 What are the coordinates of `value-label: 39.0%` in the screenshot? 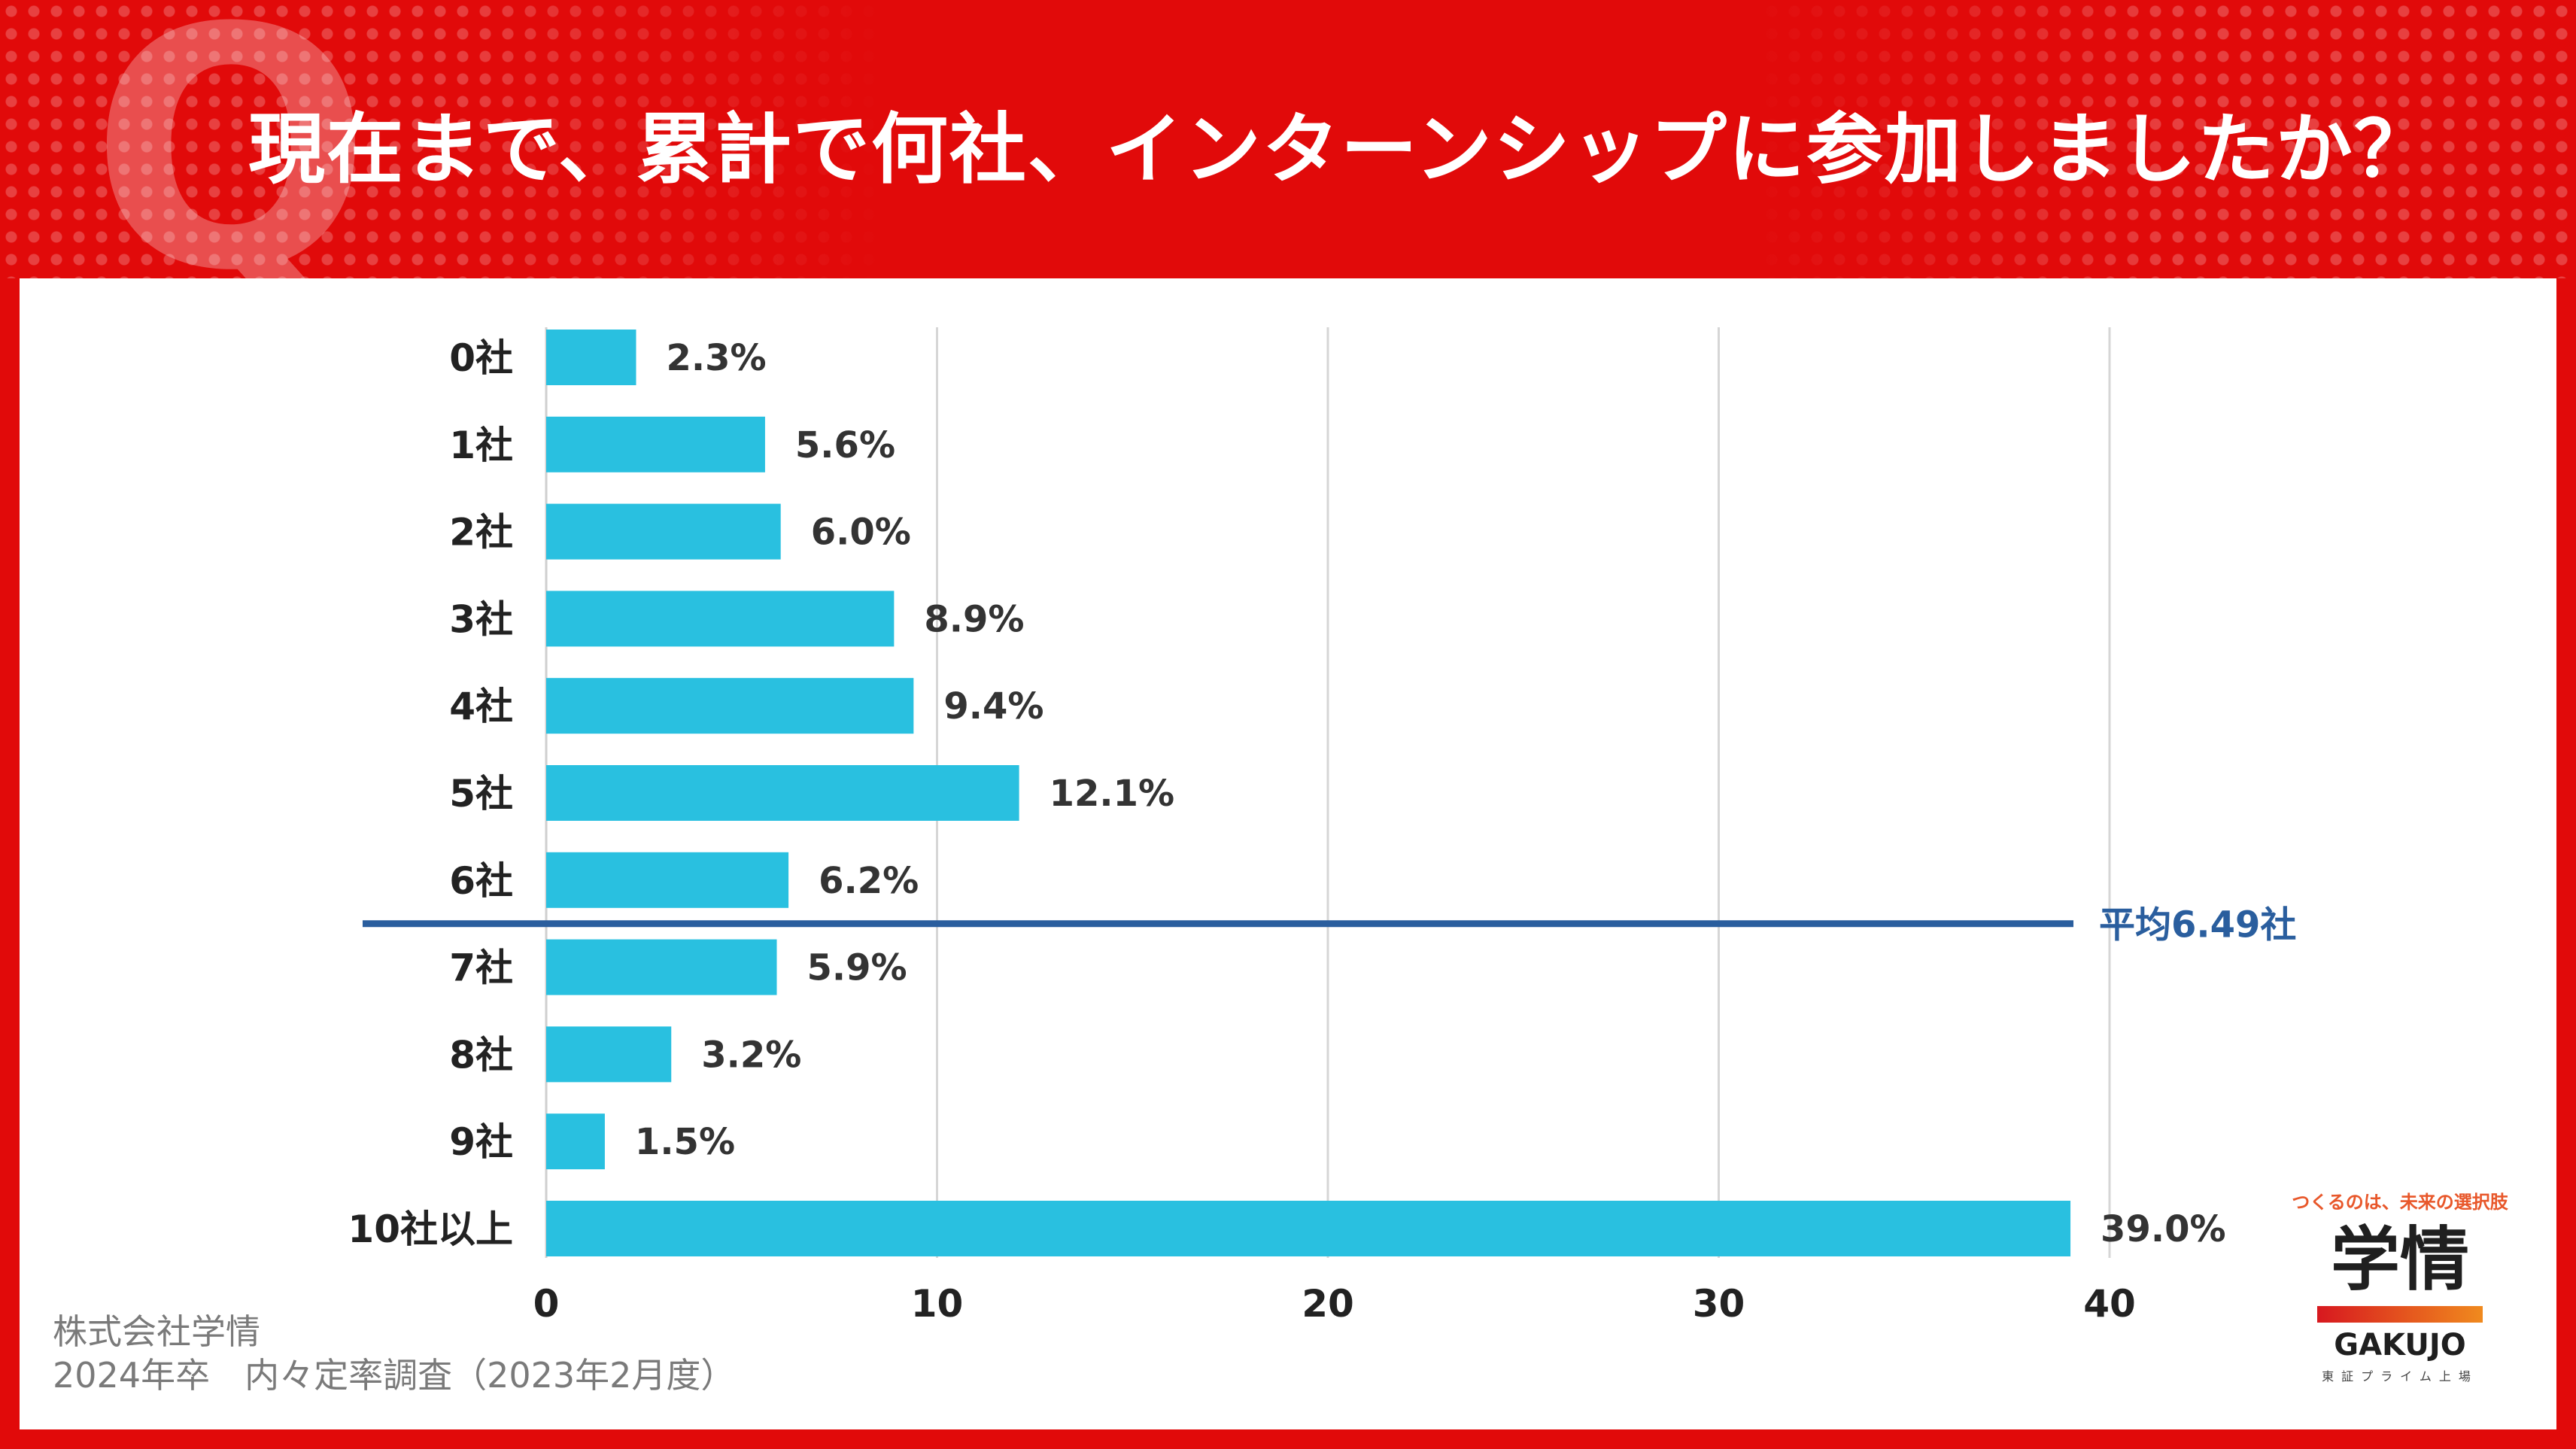 It's located at (2164, 1229).